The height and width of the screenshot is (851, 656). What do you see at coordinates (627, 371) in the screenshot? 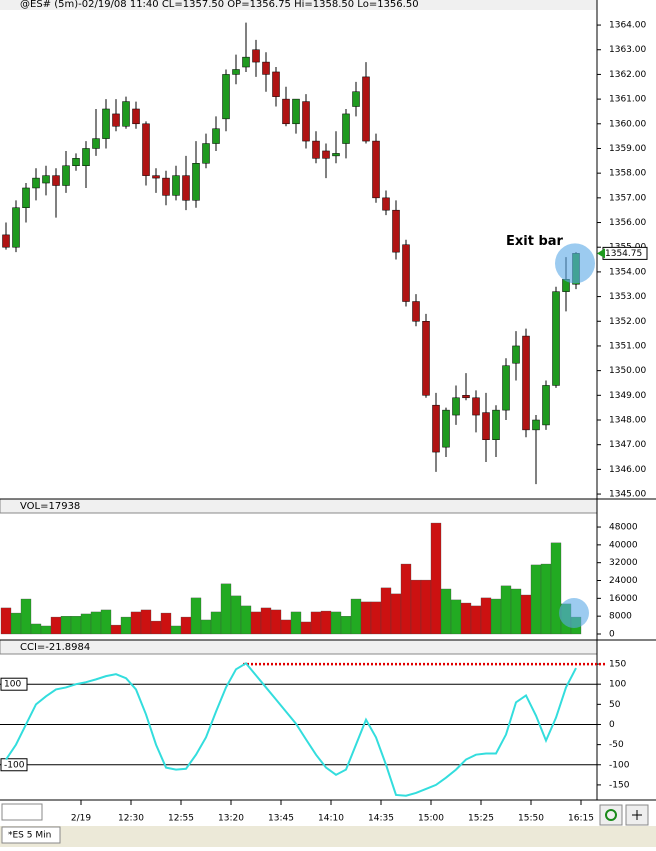
I see `y-tick-label: 1350.00` at bounding box center [627, 371].